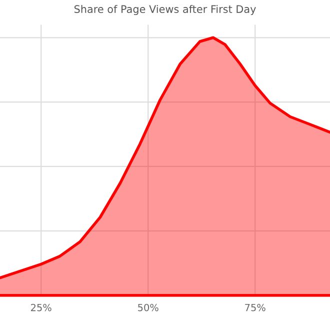 Image resolution: width=330 pixels, height=330 pixels. I want to click on x-tick-label: 25%, so click(41, 308).